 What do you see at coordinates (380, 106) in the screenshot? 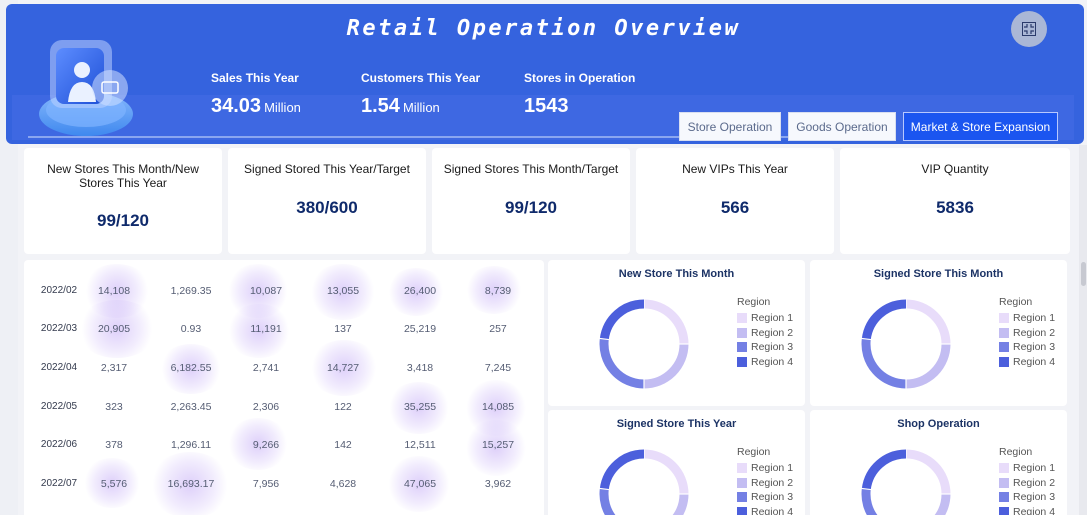
I see `kpi-value: 1.54` at bounding box center [380, 106].